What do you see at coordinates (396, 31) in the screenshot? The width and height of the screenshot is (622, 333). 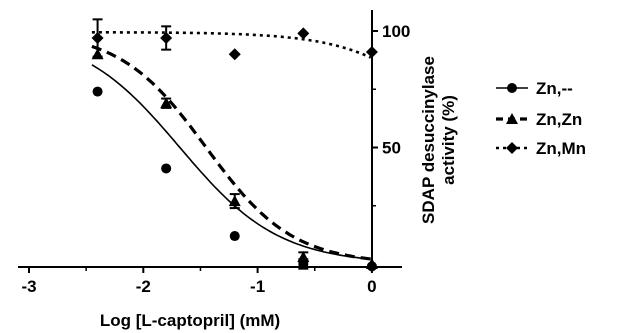 I see `y-tick-label-1: 100` at bounding box center [396, 31].